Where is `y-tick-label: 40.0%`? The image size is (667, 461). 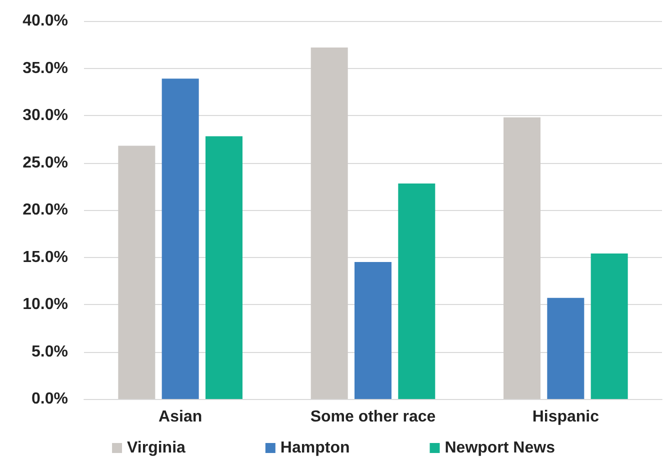
y-tick-label: 40.0% is located at coordinates (45, 21).